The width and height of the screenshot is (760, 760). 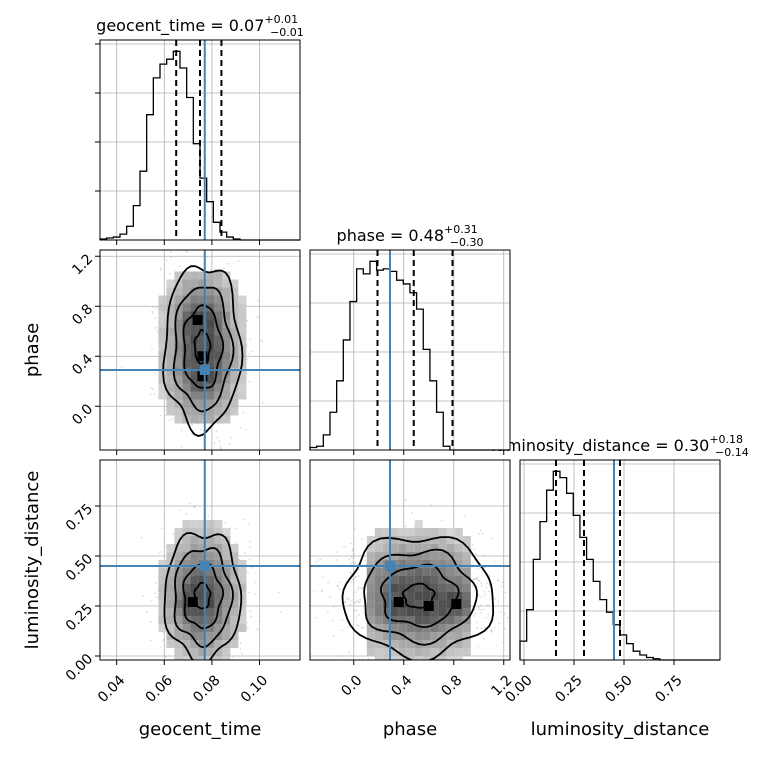 I want to click on x-tick-label: 0.10, so click(x=254, y=688).